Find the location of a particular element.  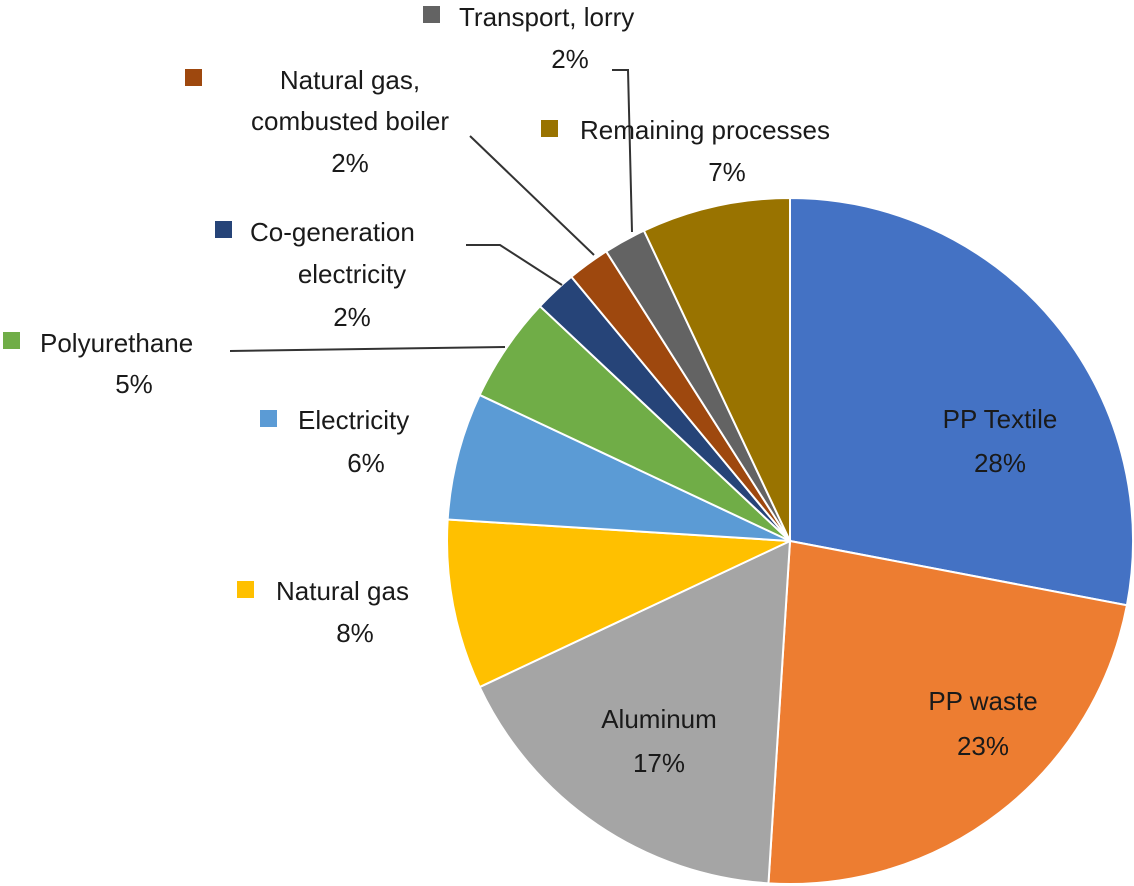

slice-name-natural-gas: Natural gas is located at coordinates (342, 591).